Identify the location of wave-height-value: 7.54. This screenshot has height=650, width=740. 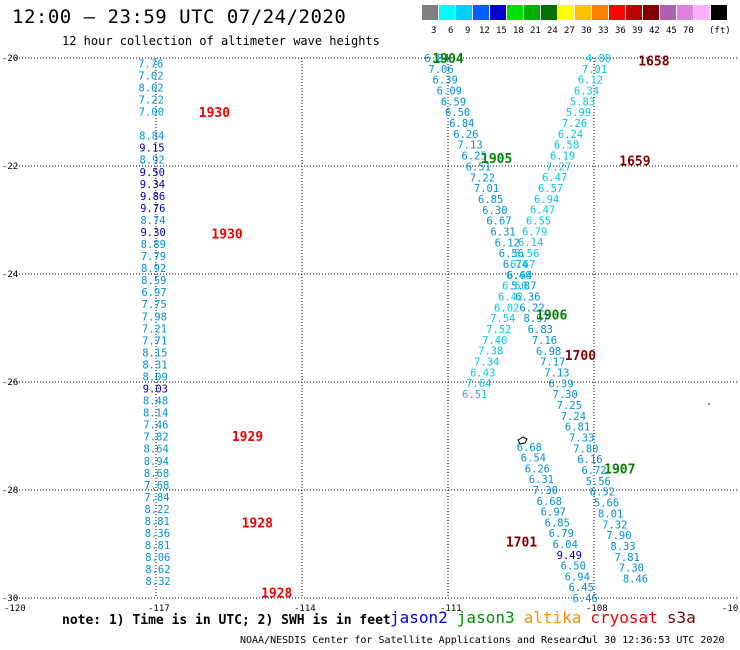
(502, 319).